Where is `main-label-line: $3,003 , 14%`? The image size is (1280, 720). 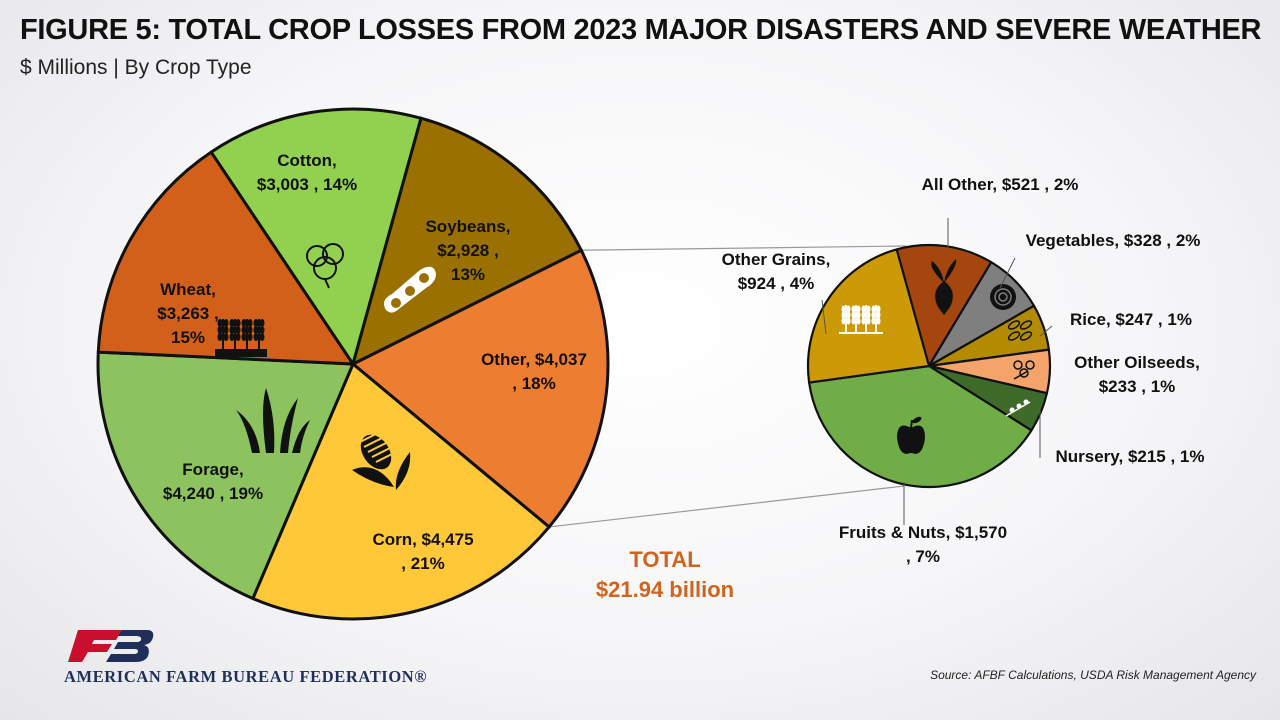 main-label-line: $3,003 , 14% is located at coordinates (307, 184).